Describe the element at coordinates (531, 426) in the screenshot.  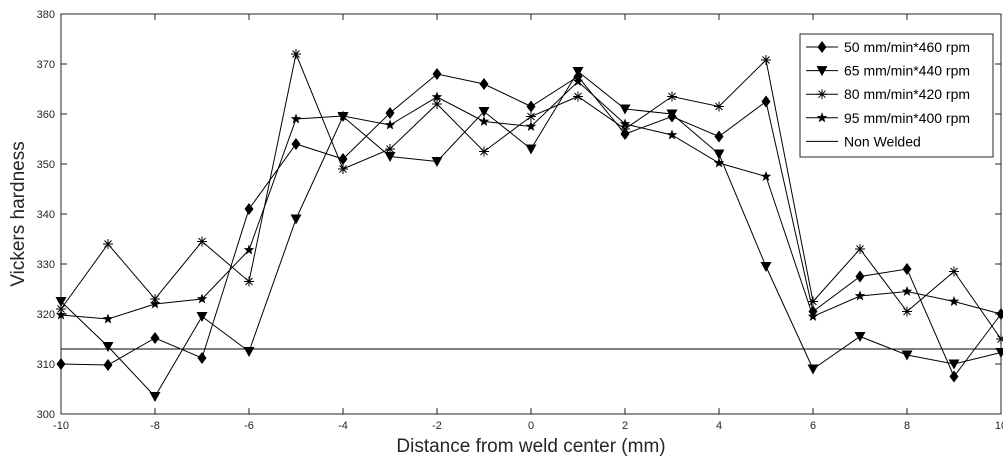
I see `x-tick-label: 0` at that location.